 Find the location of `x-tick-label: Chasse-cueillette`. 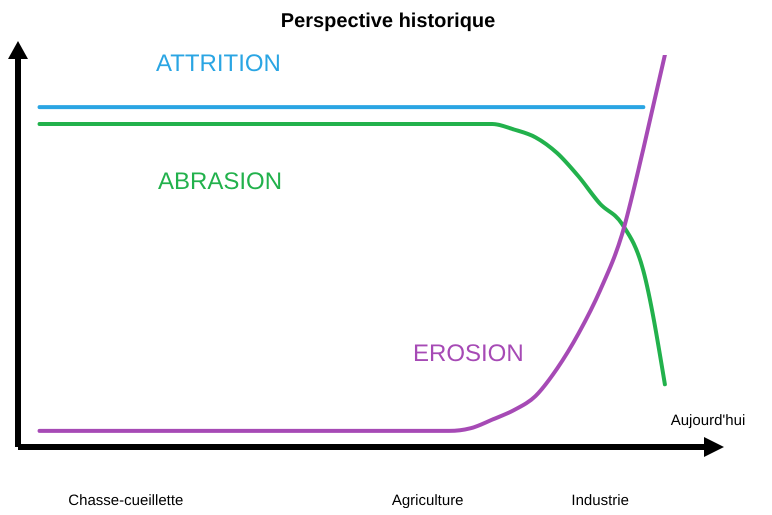

x-tick-label: Chasse-cueillette is located at coordinates (126, 500).